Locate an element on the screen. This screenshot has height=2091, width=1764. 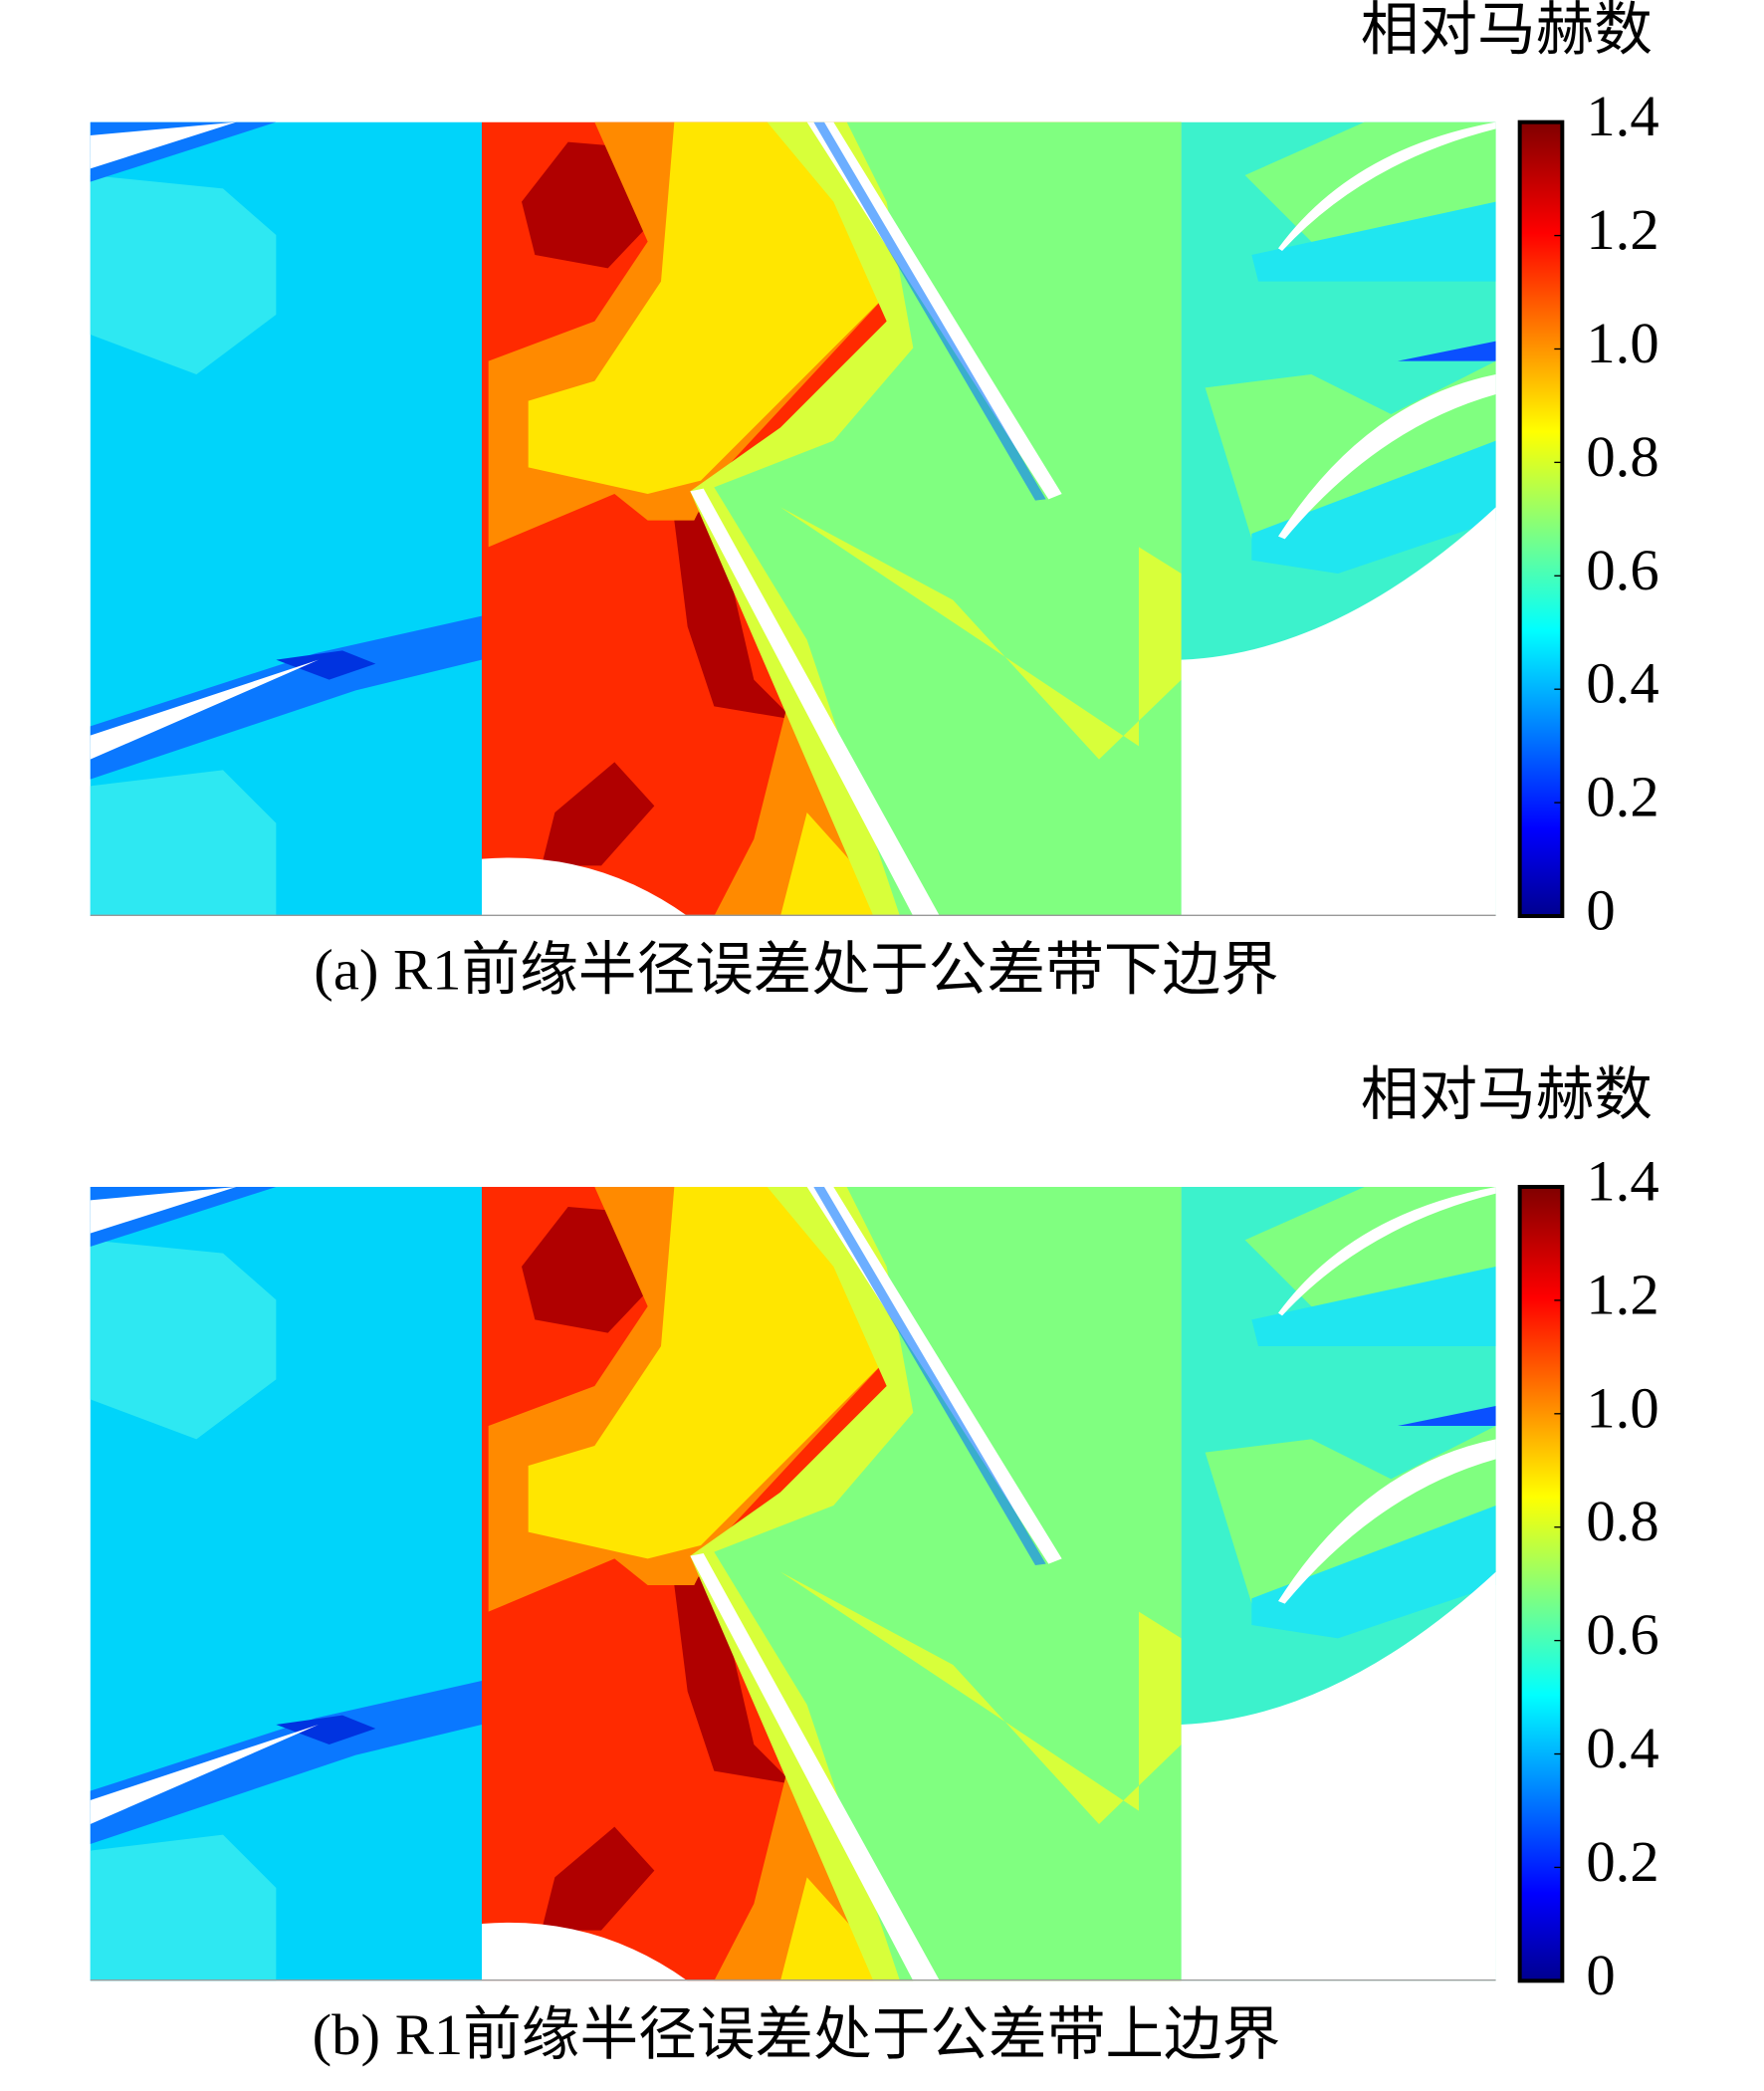
caption: (b) R1前缘半径误差处于公差带上边界 is located at coordinates (797, 2035).